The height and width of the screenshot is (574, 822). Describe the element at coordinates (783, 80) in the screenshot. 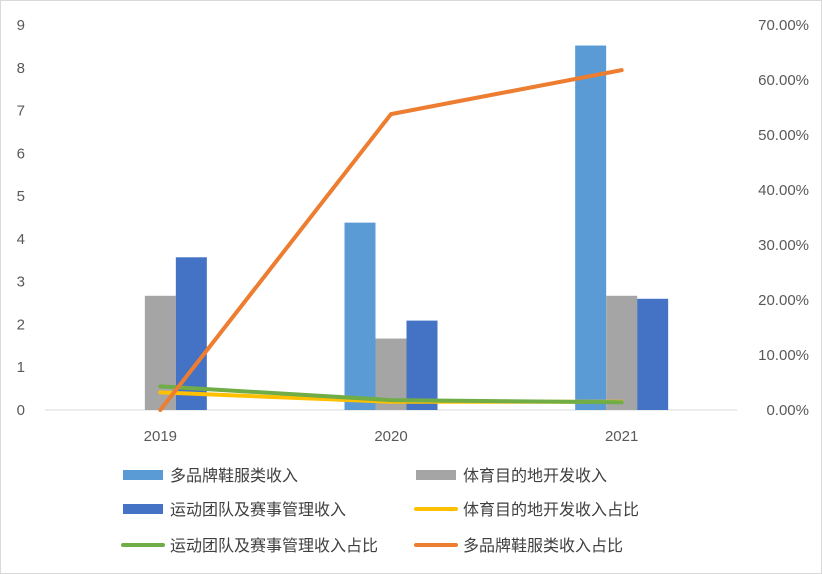

I see `right-tick-label: 60.00%` at that location.